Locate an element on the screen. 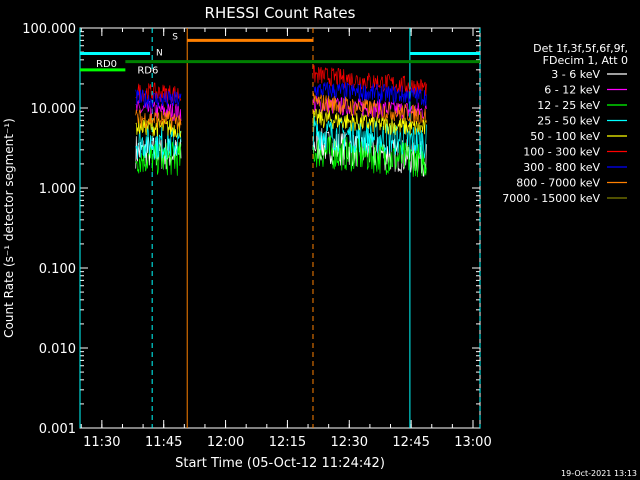  x-tick-label: 11:45 is located at coordinates (163, 442).